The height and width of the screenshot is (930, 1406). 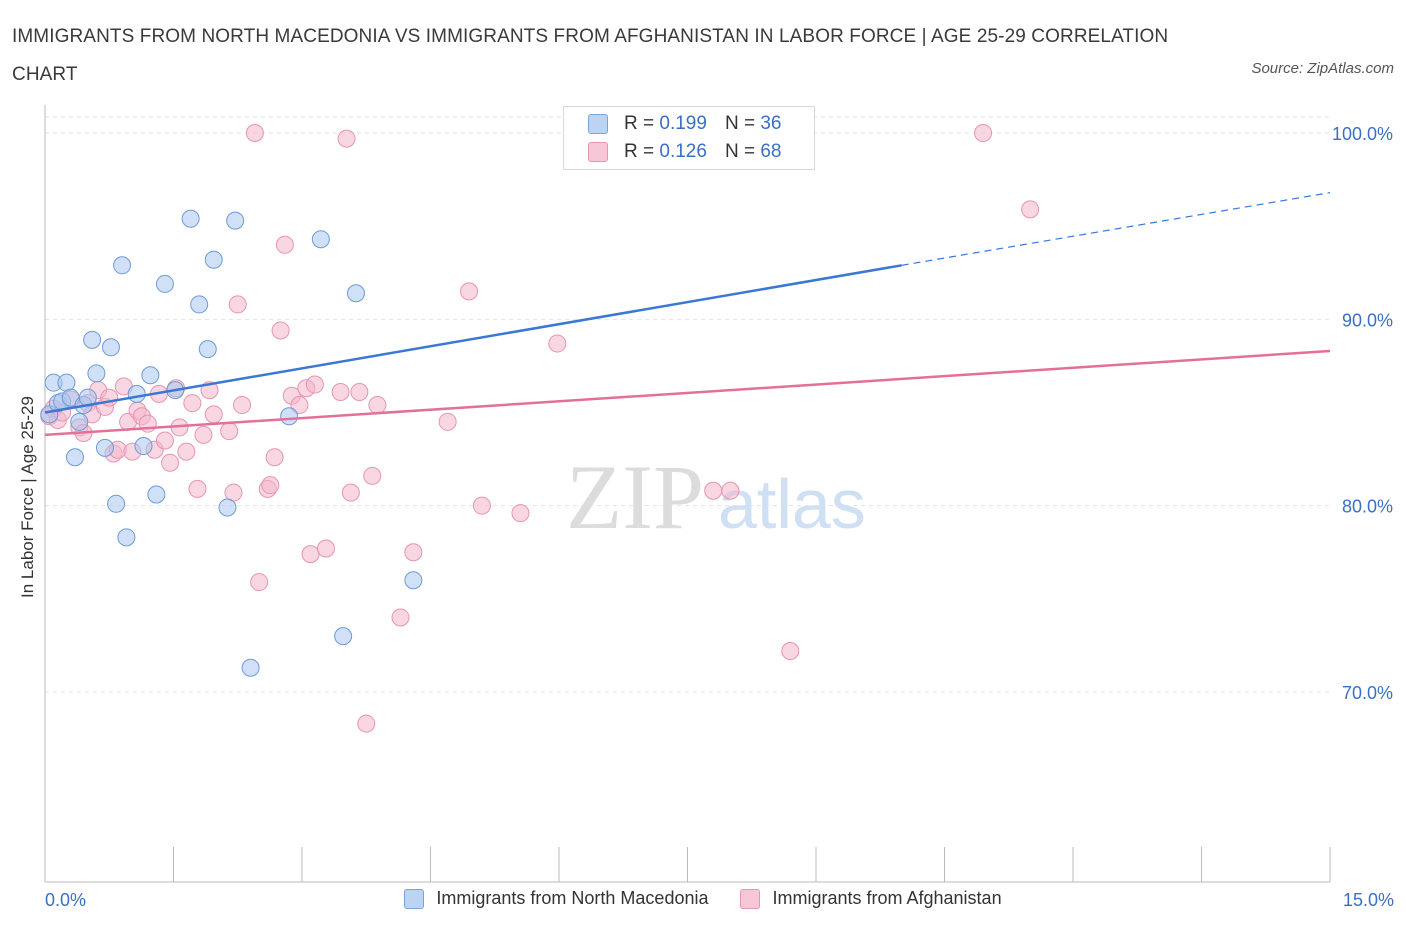 I want to click on trend-line-north-macedonia-extension, so click(x=1116, y=229).